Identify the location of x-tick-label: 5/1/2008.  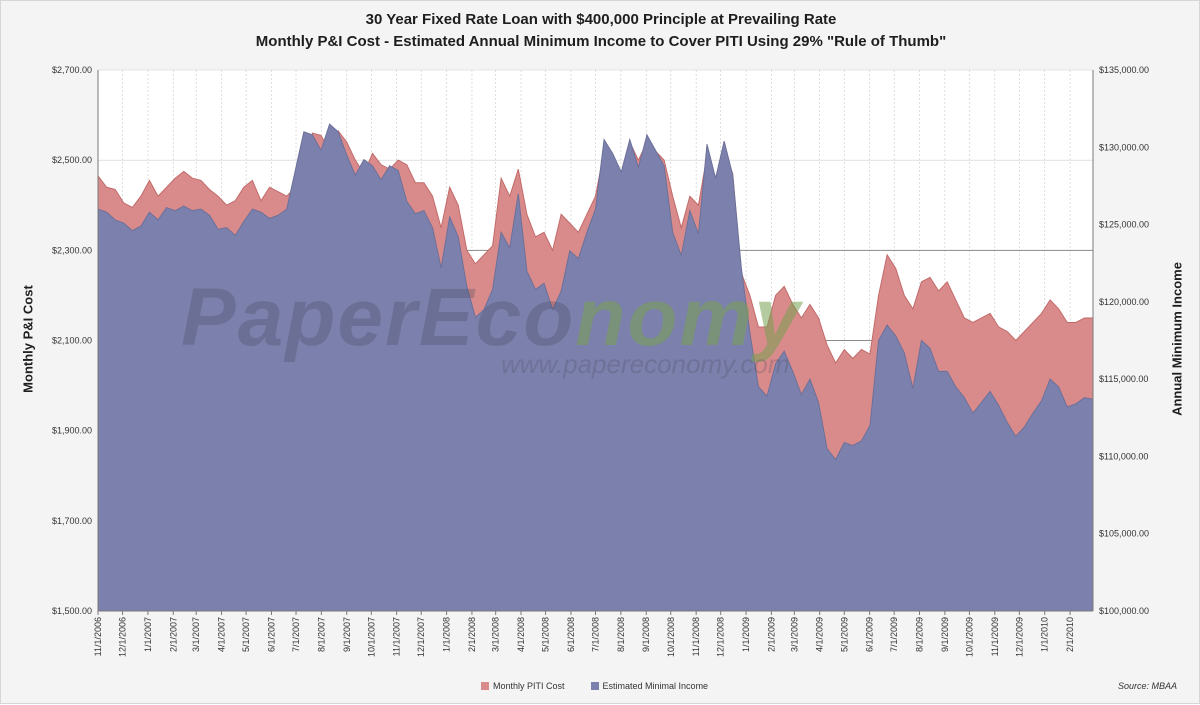
(546, 634).